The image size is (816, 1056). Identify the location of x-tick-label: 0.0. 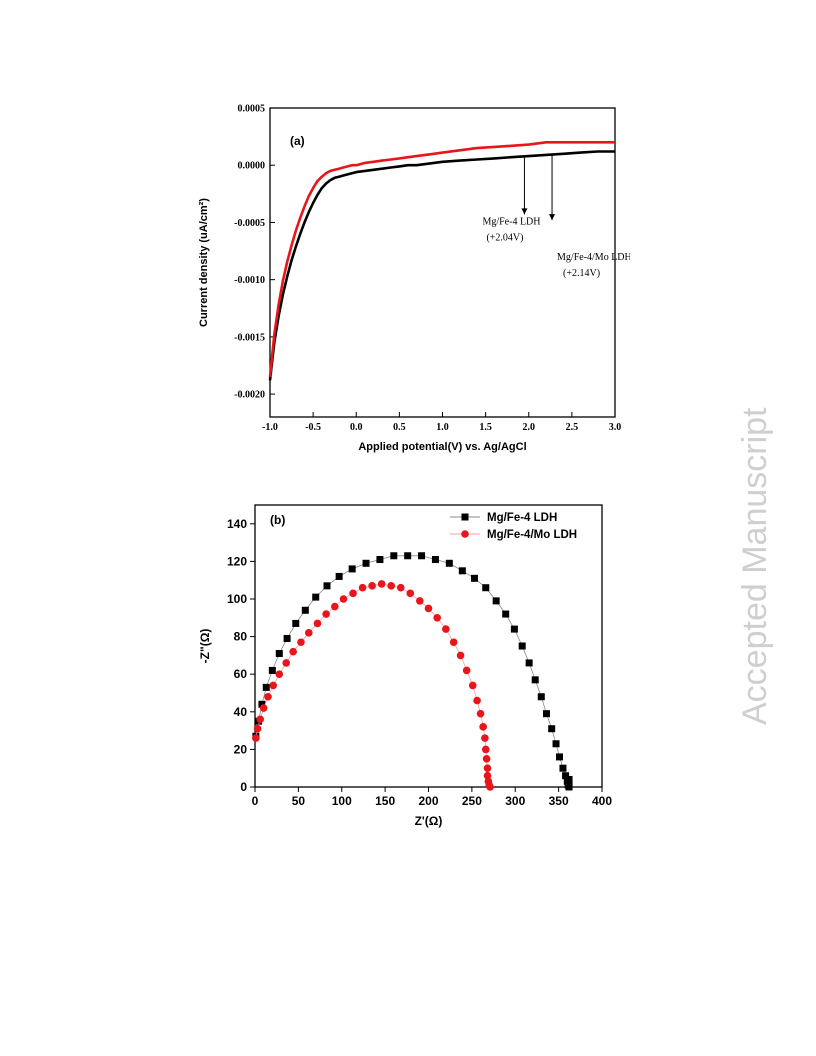
(356, 427).